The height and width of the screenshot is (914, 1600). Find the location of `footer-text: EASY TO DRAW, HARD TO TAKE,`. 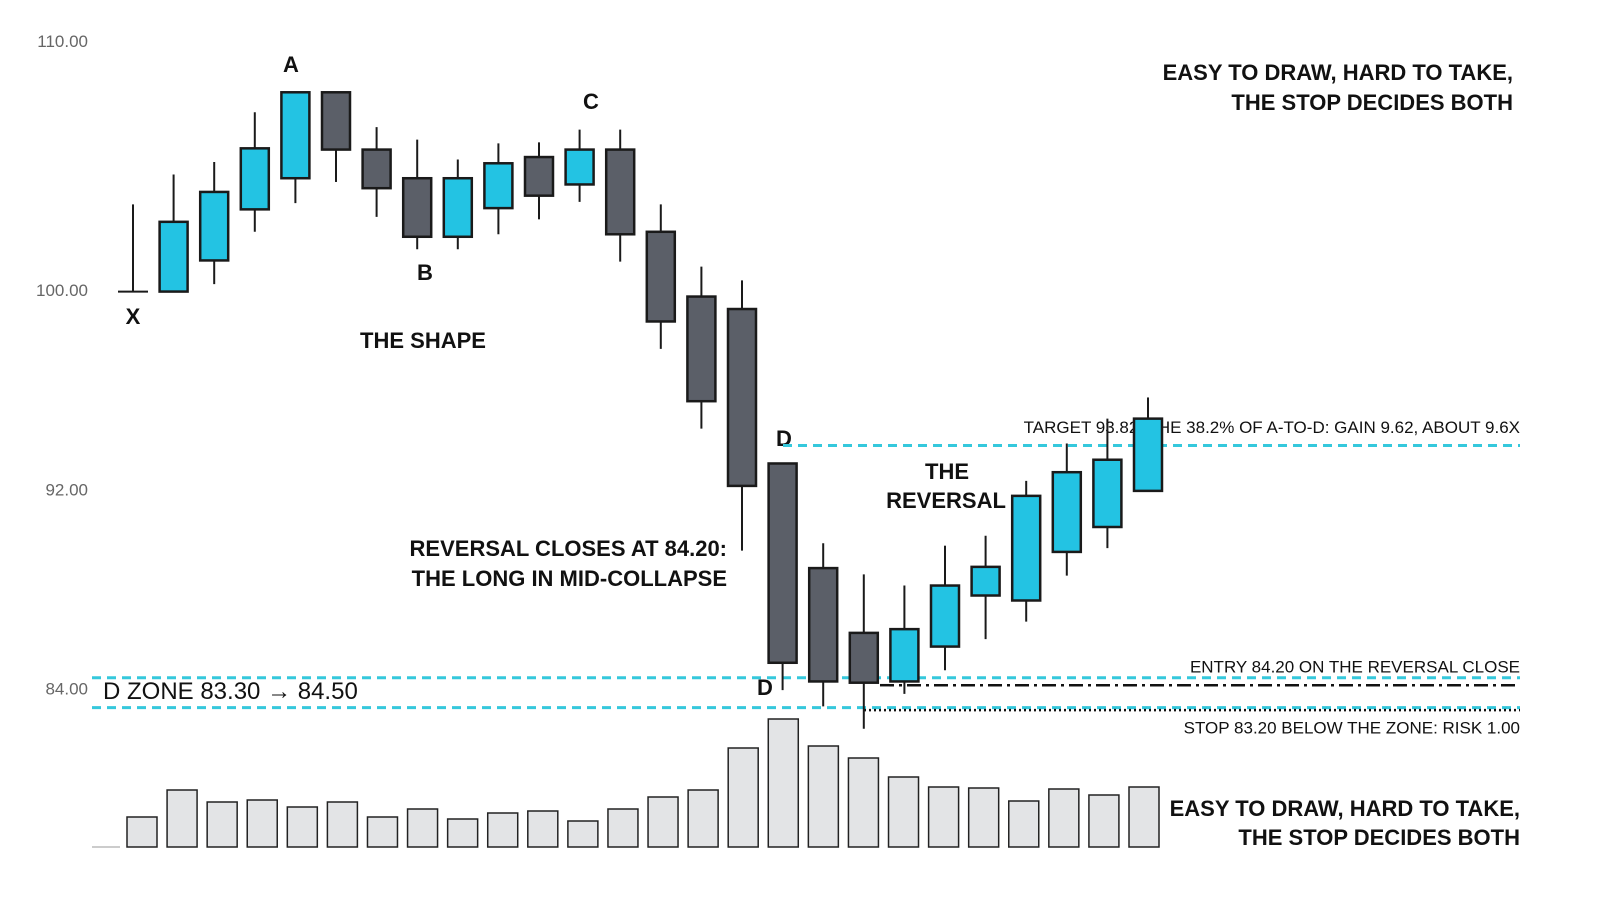

footer-text: EASY TO DRAW, HARD TO TAKE, is located at coordinates (1345, 808).